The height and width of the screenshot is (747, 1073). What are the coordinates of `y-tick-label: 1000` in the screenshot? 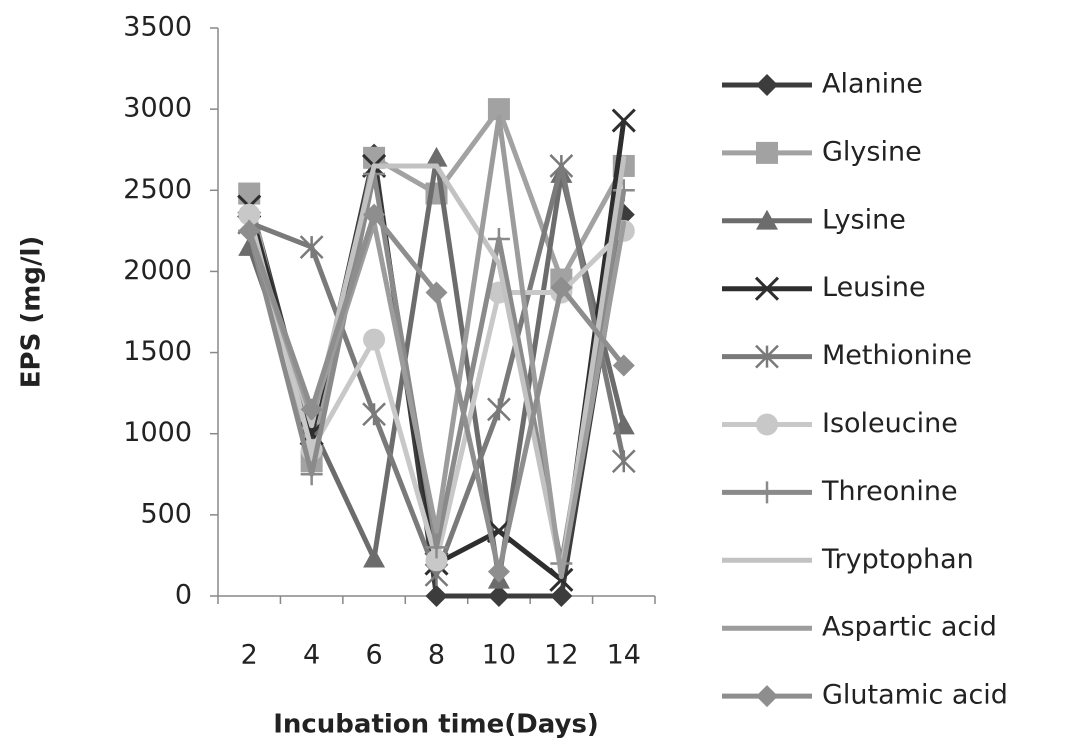 It's located at (157, 432).